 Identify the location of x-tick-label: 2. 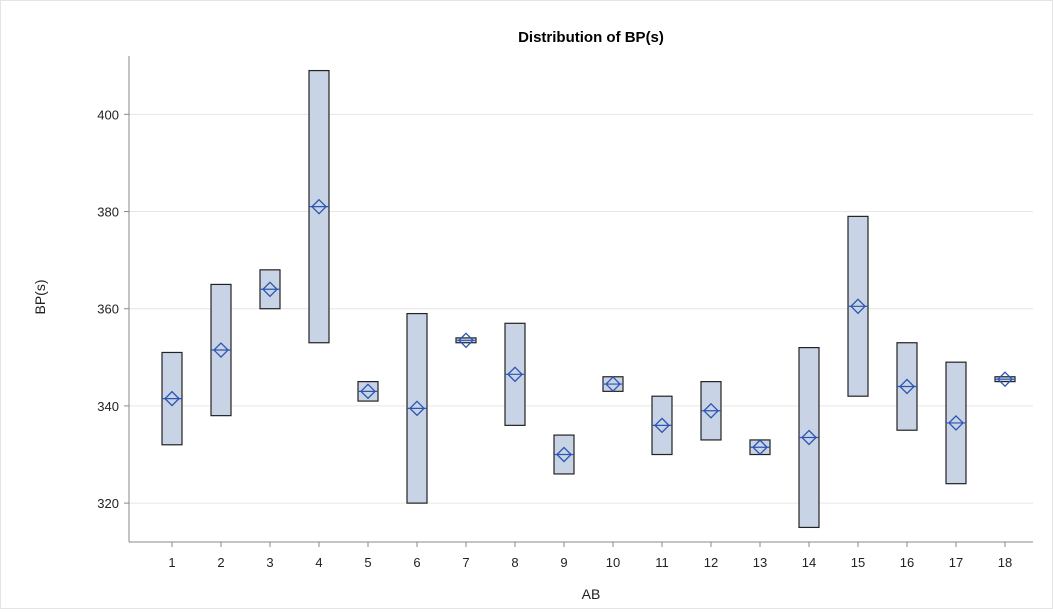
(220, 562).